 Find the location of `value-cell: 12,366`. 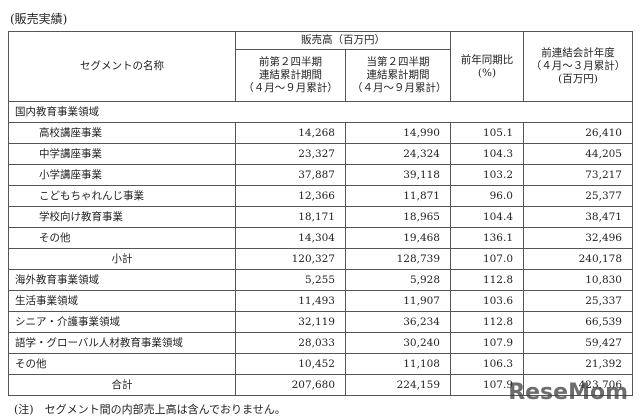

value-cell: 12,366 is located at coordinates (290, 196).